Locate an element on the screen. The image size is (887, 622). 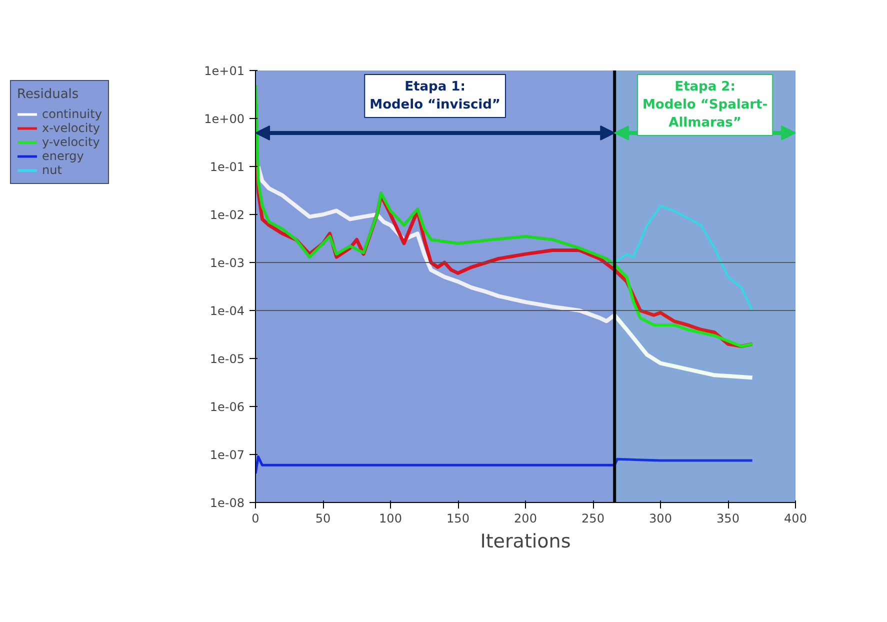
x-tick-label: 250 is located at coordinates (593, 519).